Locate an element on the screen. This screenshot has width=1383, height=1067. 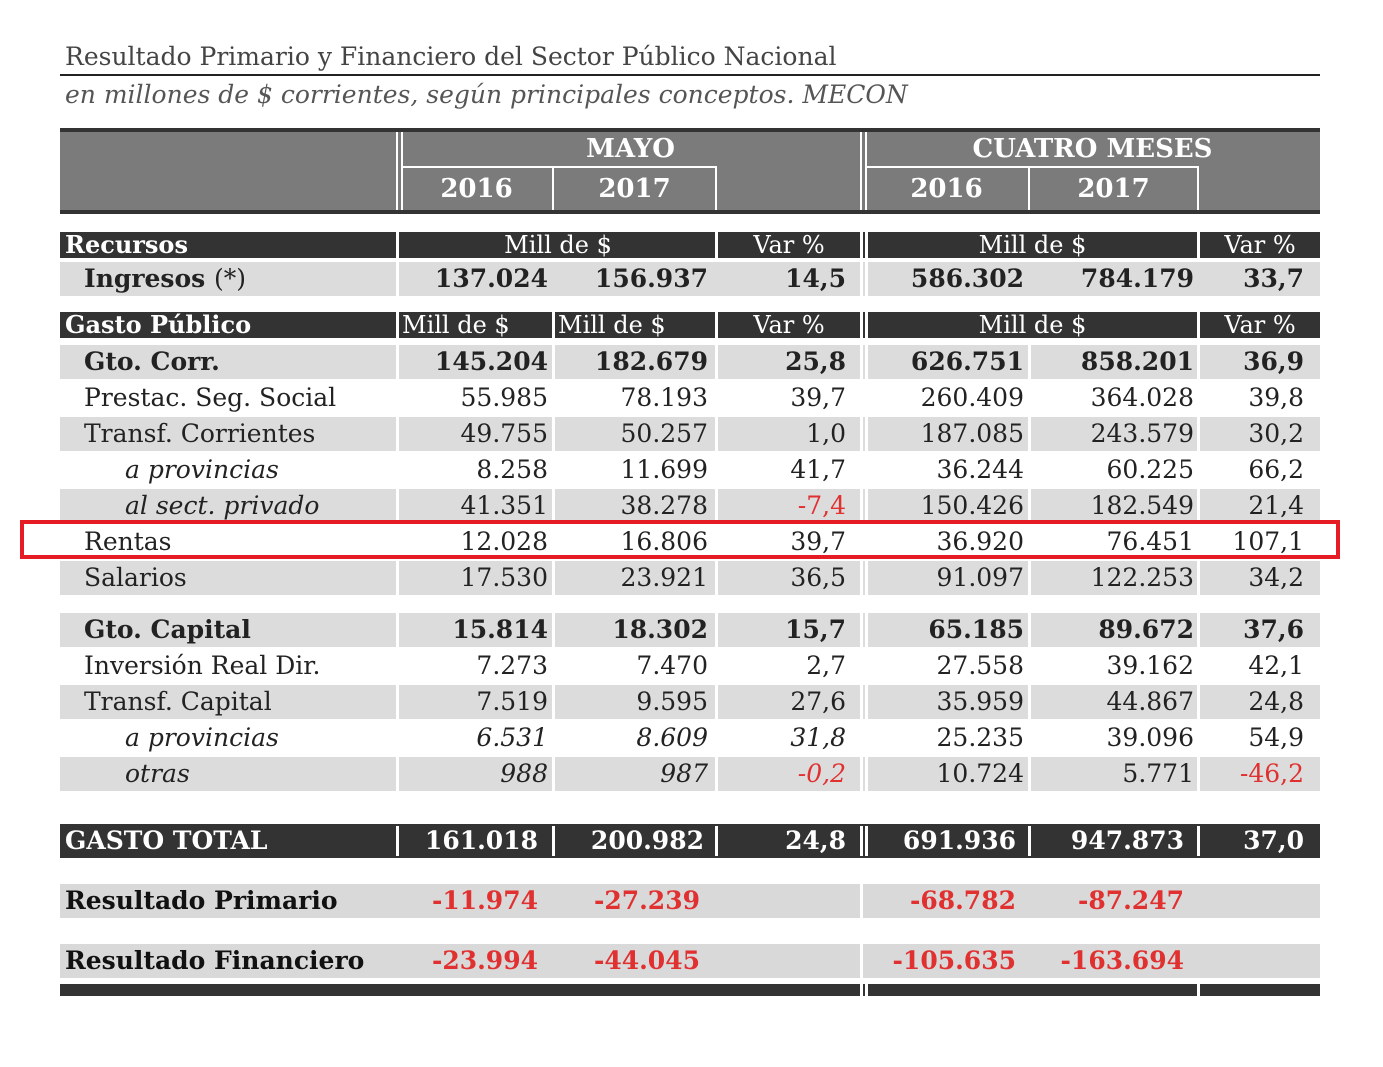
cell-mayo-2017: 50.257 is located at coordinates (664, 433).